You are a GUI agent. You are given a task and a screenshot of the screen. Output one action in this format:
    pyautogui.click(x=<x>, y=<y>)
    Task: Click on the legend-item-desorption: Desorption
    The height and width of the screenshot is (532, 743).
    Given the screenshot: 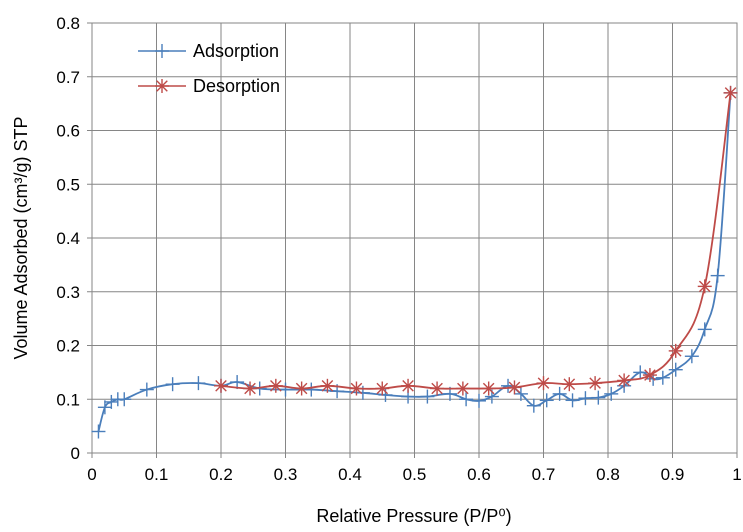 What is the action you would take?
    pyautogui.click(x=209, y=86)
    